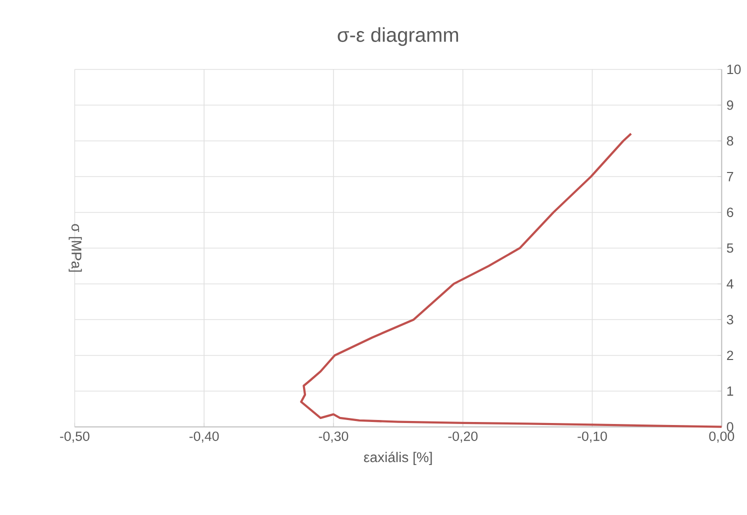  I want to click on y-tick-label: 10, so click(734, 69).